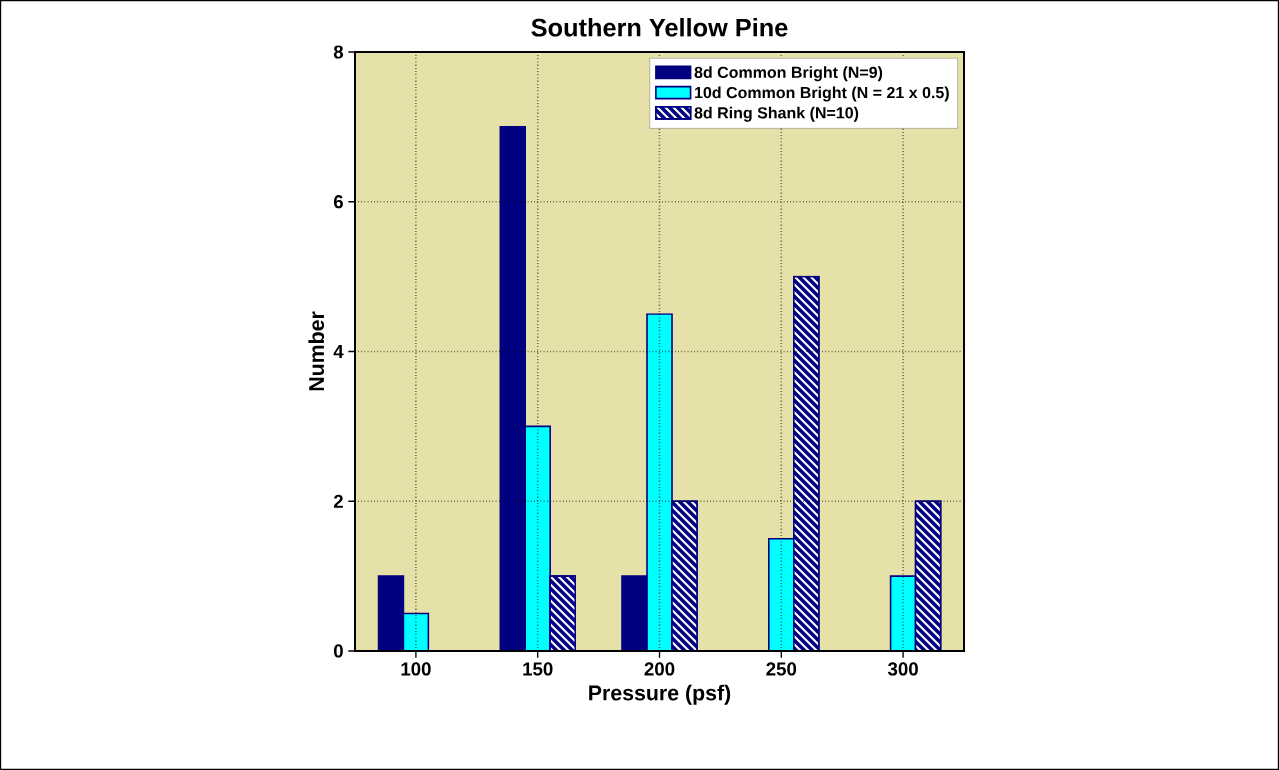 This screenshot has height=770, width=1279. Describe the element at coordinates (338, 202) in the screenshot. I see `y-tick-label: 6` at that location.